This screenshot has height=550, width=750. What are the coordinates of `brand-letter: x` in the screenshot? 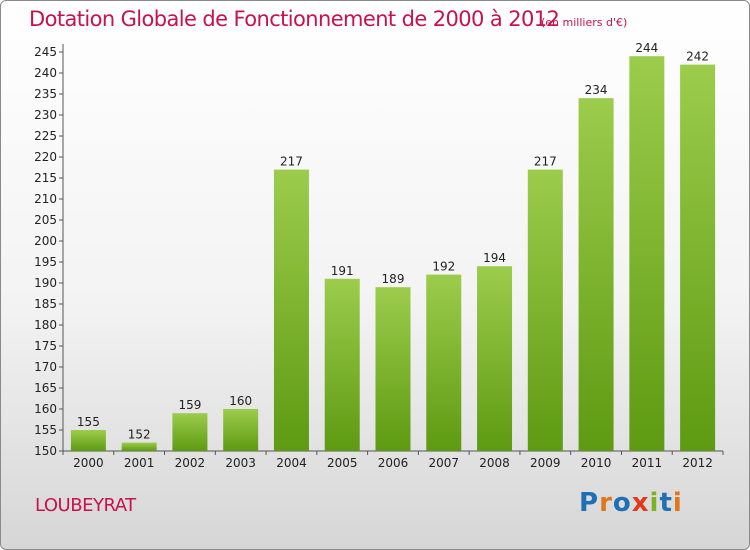 It's located at (640, 503).